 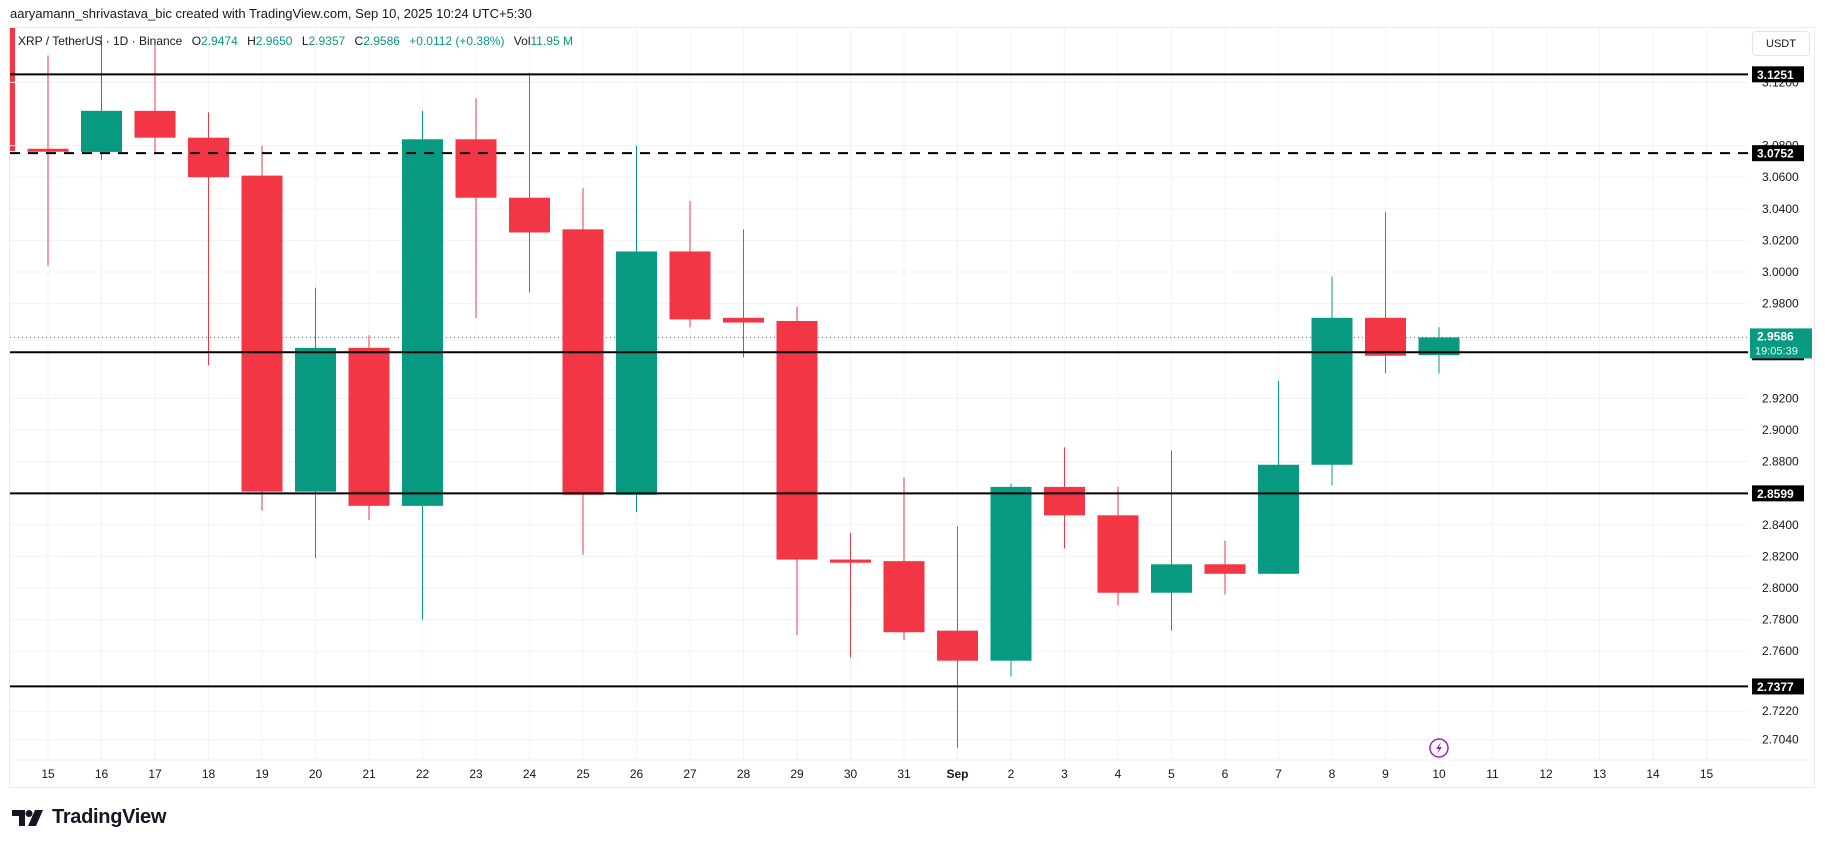 What do you see at coordinates (262, 774) in the screenshot?
I see `time-tick: 19` at bounding box center [262, 774].